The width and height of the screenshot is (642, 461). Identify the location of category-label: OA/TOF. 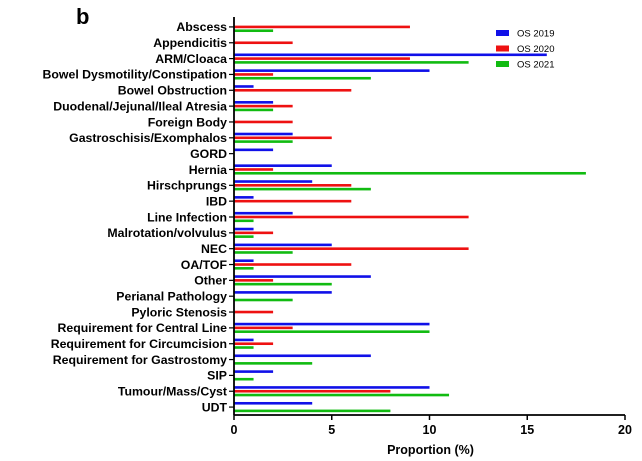
(204, 265).